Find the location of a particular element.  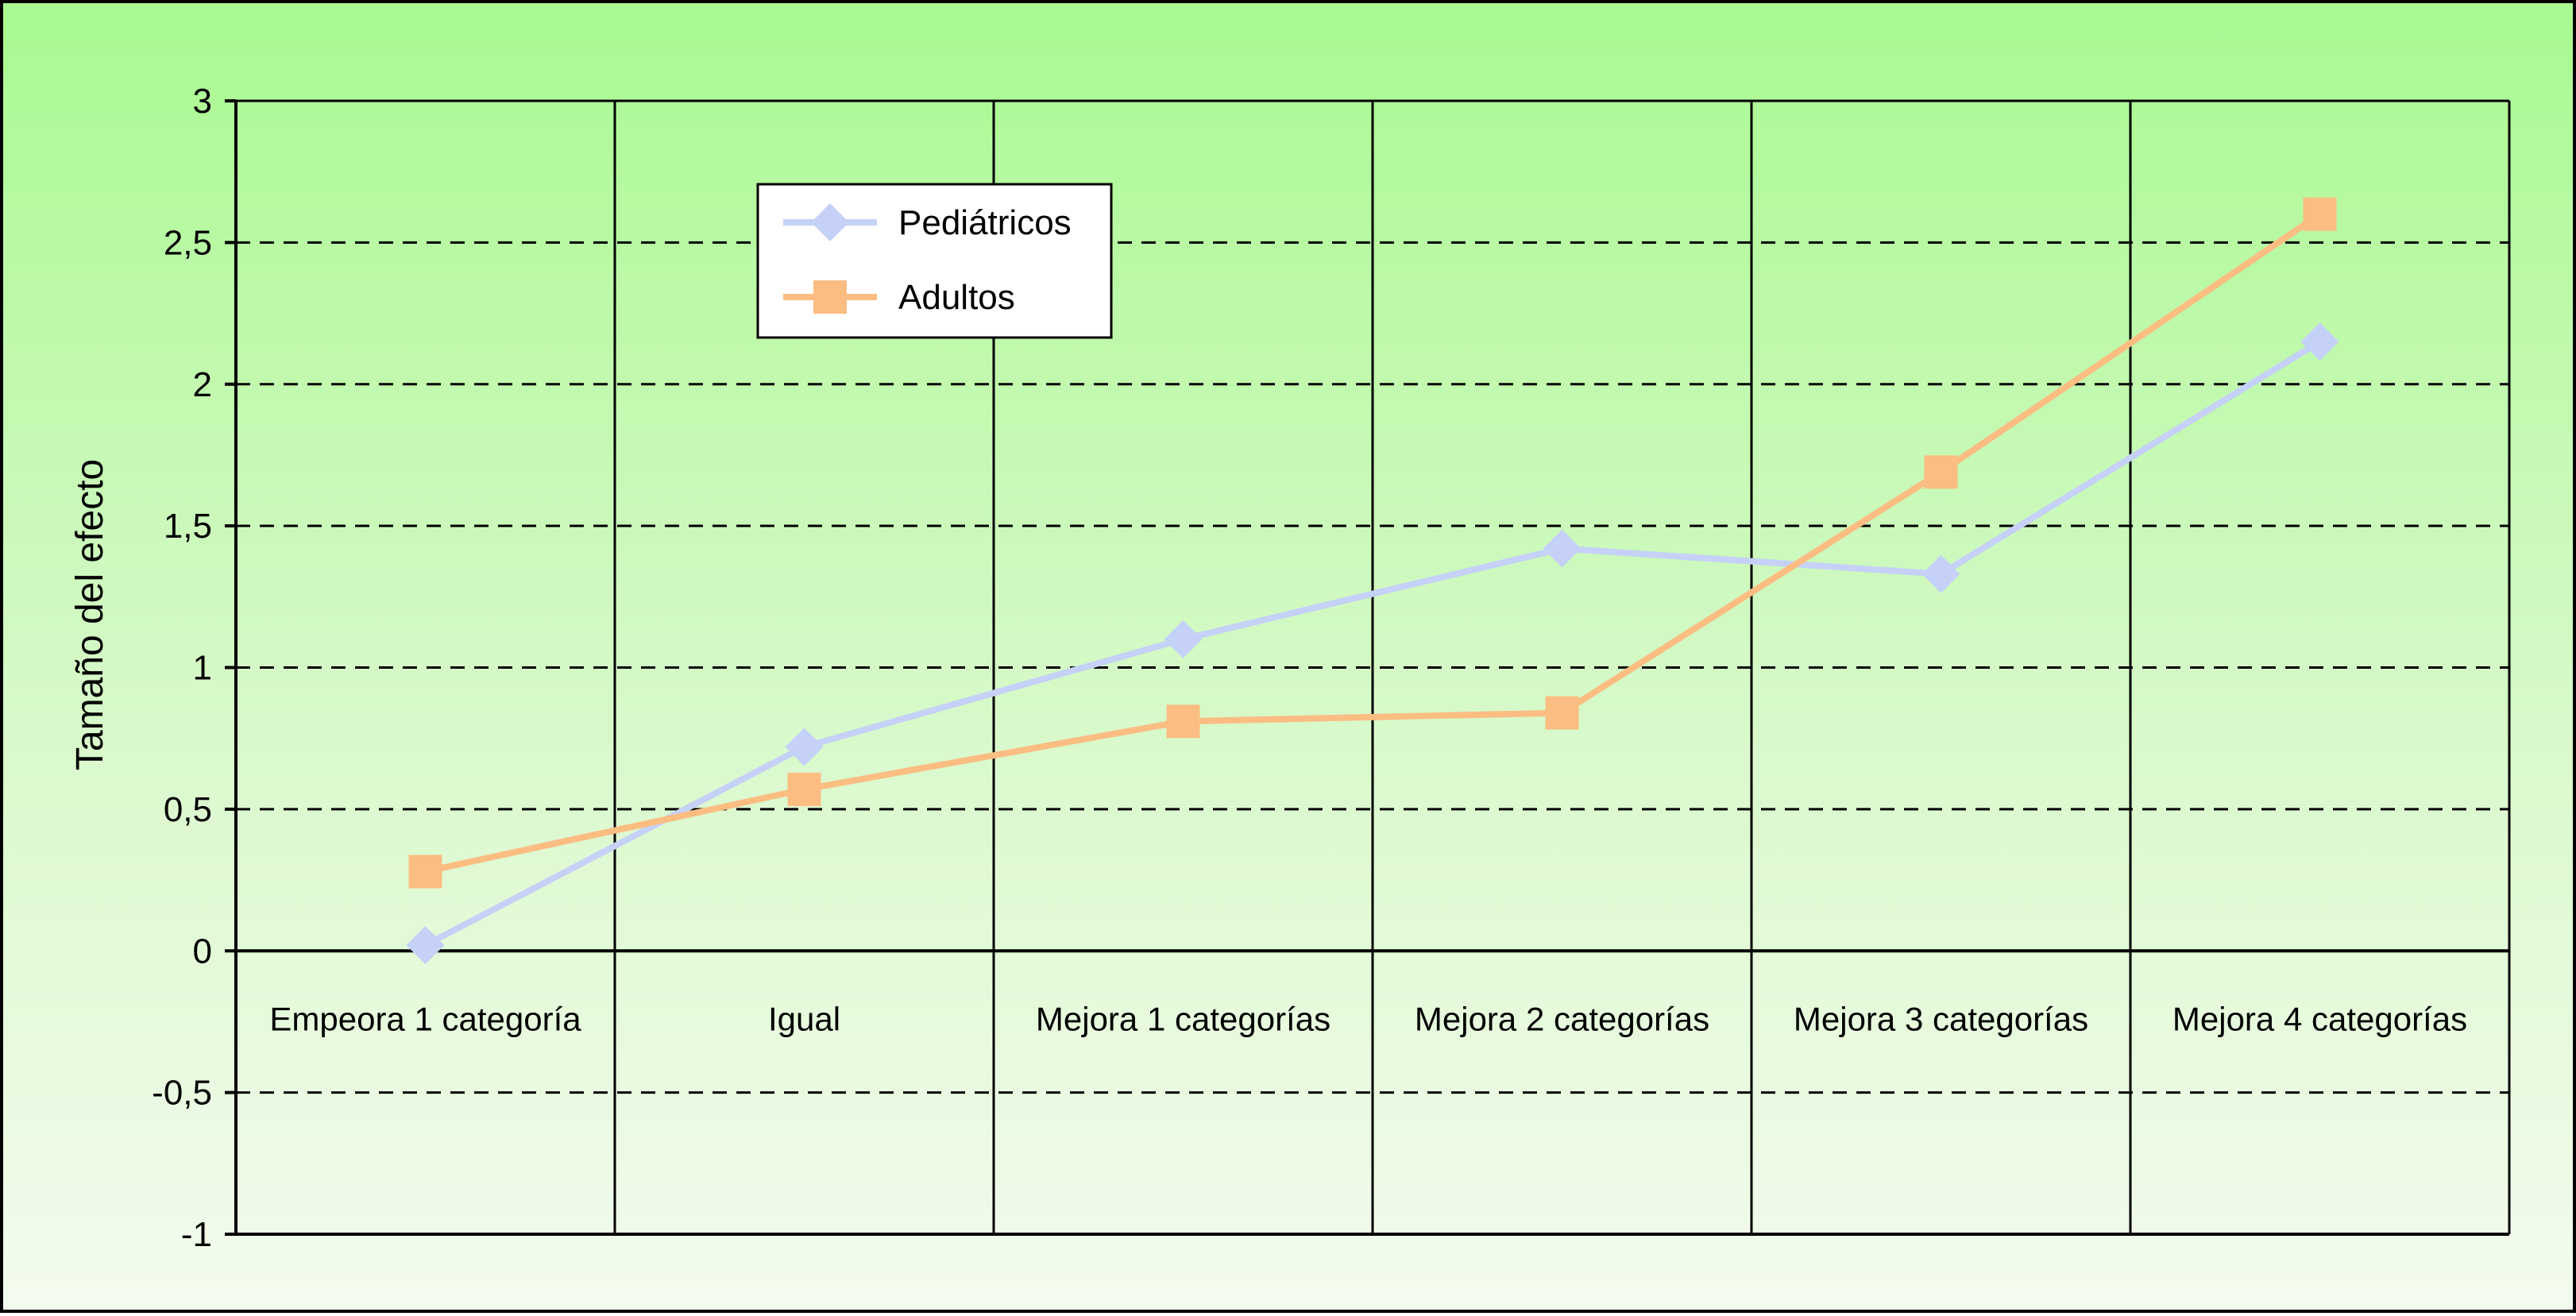

y-tick-label: -1 is located at coordinates (196, 1234).